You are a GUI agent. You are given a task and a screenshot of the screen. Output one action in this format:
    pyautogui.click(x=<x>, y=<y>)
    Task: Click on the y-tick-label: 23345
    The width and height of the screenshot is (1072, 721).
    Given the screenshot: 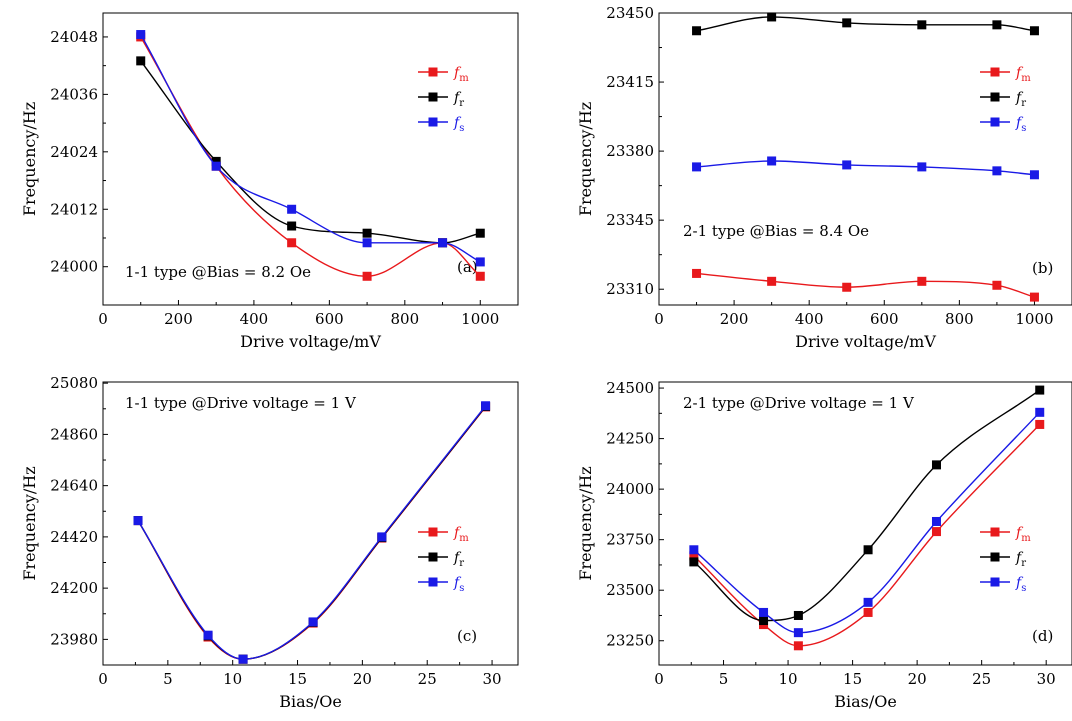 What is the action you would take?
    pyautogui.click(x=630, y=220)
    